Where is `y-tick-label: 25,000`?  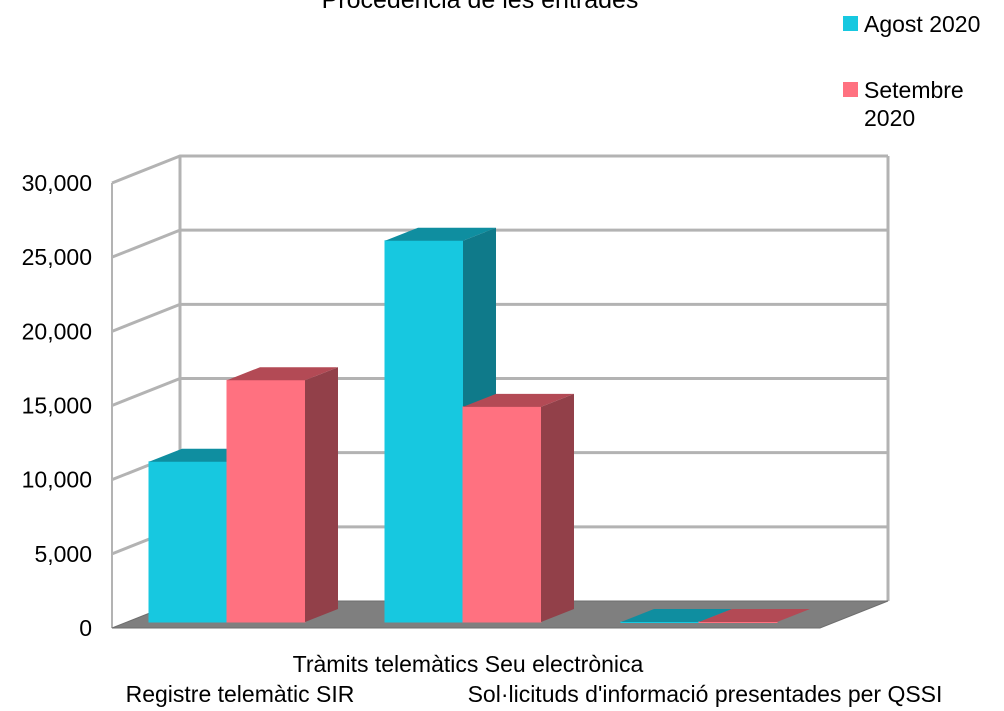 y-tick-label: 25,000 is located at coordinates (57, 257).